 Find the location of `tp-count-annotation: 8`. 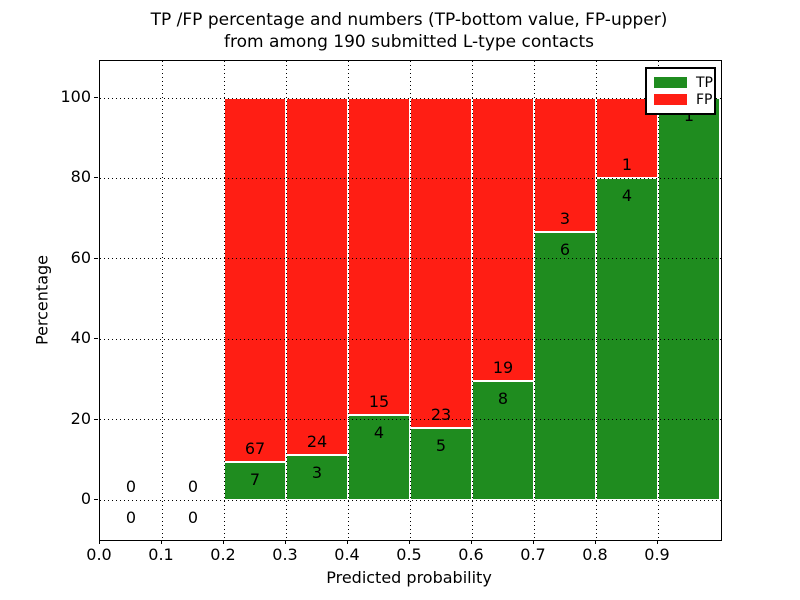

tp-count-annotation: 8 is located at coordinates (503, 398).